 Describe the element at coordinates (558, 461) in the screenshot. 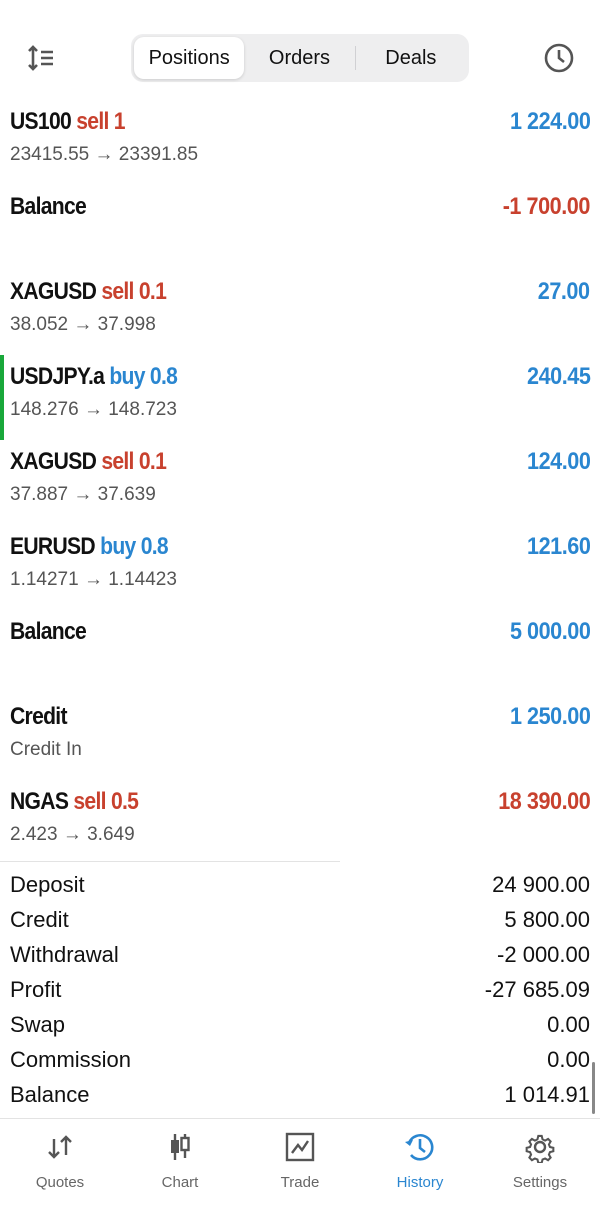

I see `profit-value: 124.00` at that location.